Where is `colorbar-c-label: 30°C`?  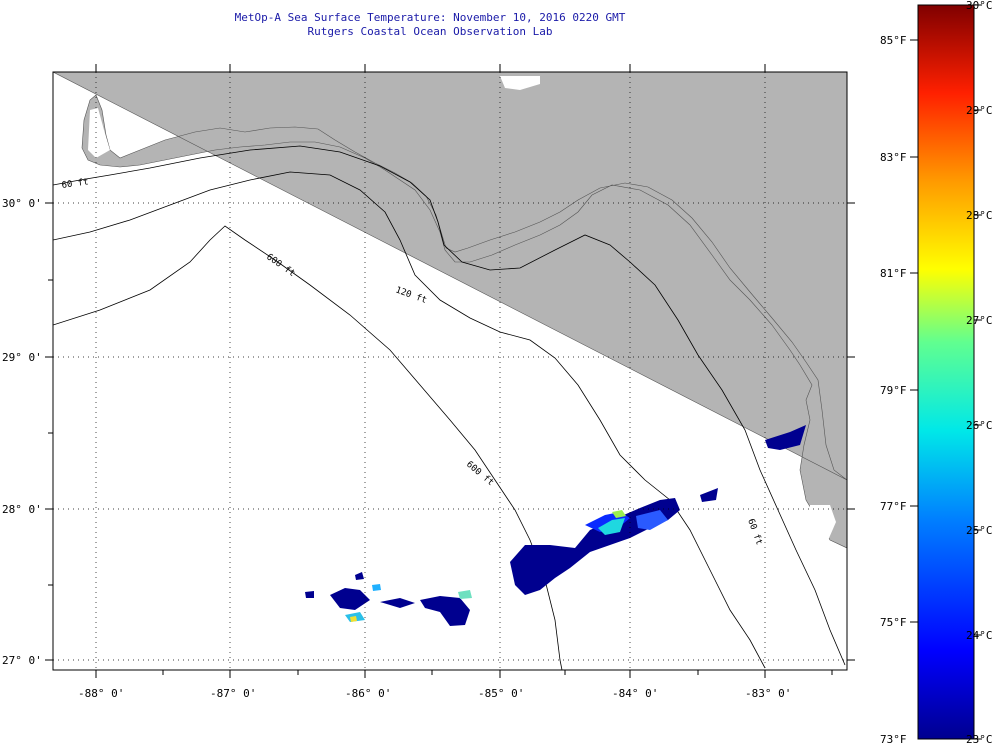 colorbar-c-label: 30°C is located at coordinates (979, 6).